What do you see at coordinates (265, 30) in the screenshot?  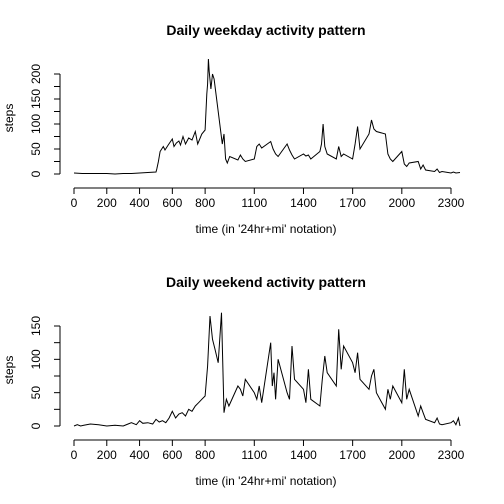 I see `chart-title: Daily weekday activity pattern` at bounding box center [265, 30].